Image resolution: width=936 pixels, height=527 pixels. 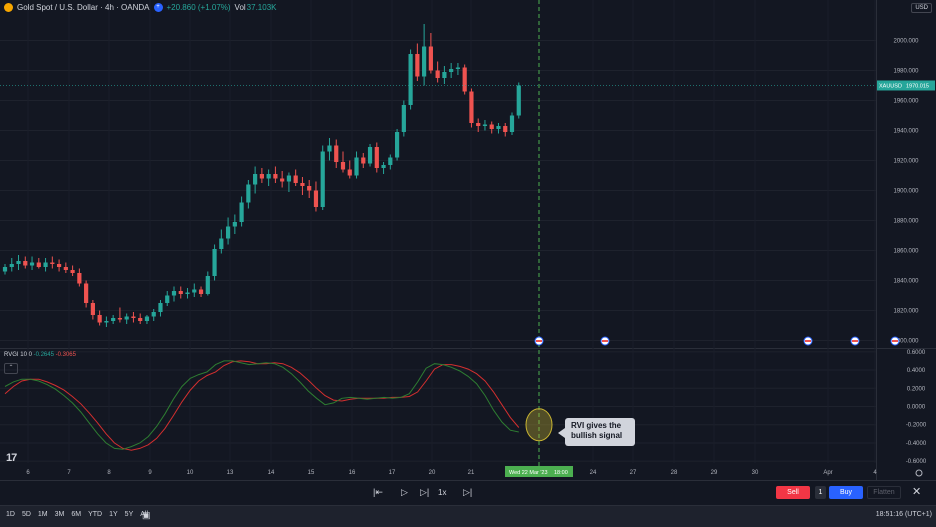 What do you see at coordinates (906, 132) in the screenshot?
I see `price-tick-label: 1940.000` at bounding box center [906, 132].